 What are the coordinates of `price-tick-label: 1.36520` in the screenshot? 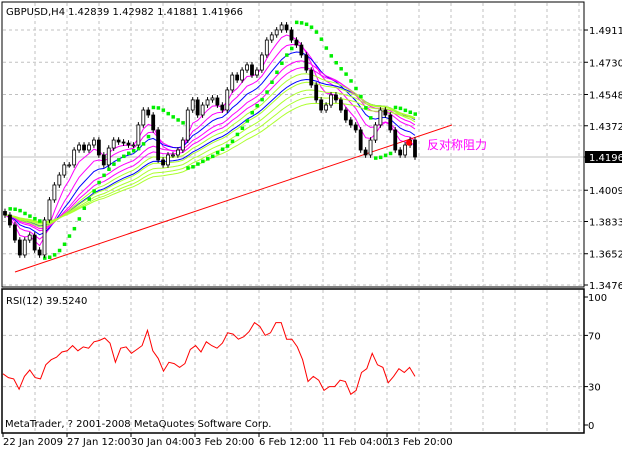 It's located at (605, 255).